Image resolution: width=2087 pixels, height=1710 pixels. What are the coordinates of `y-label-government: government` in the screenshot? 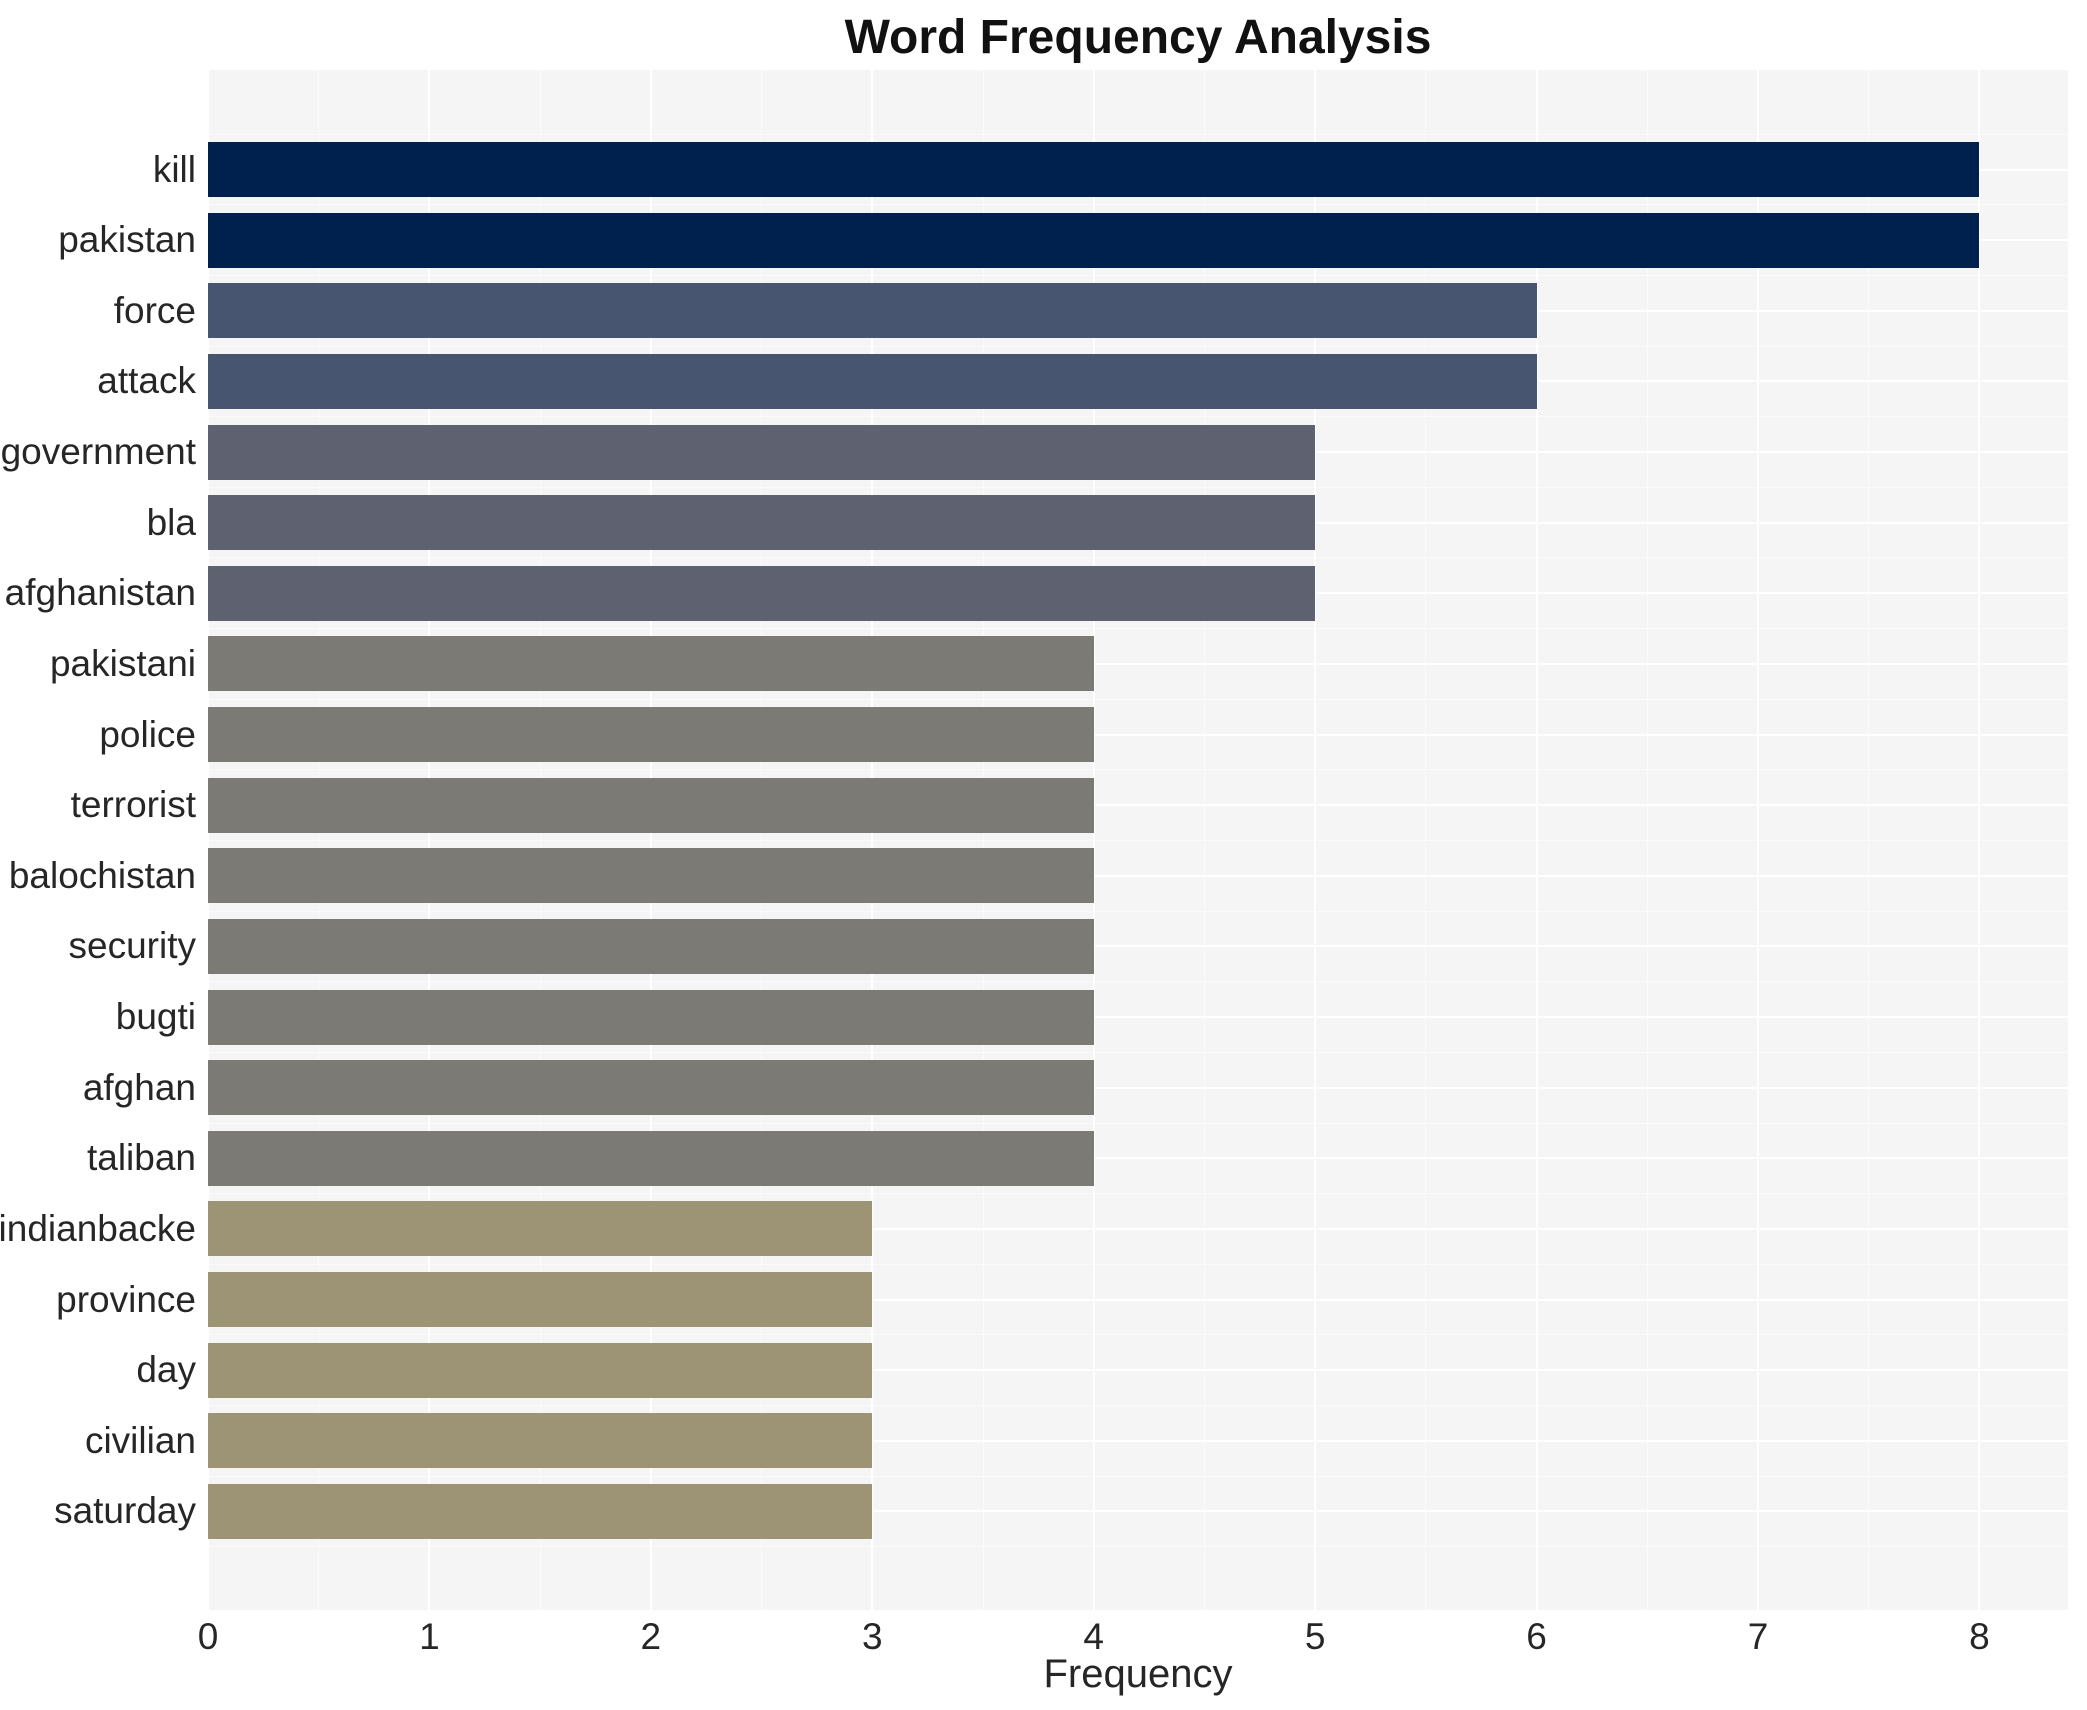 It's located at (98, 452).